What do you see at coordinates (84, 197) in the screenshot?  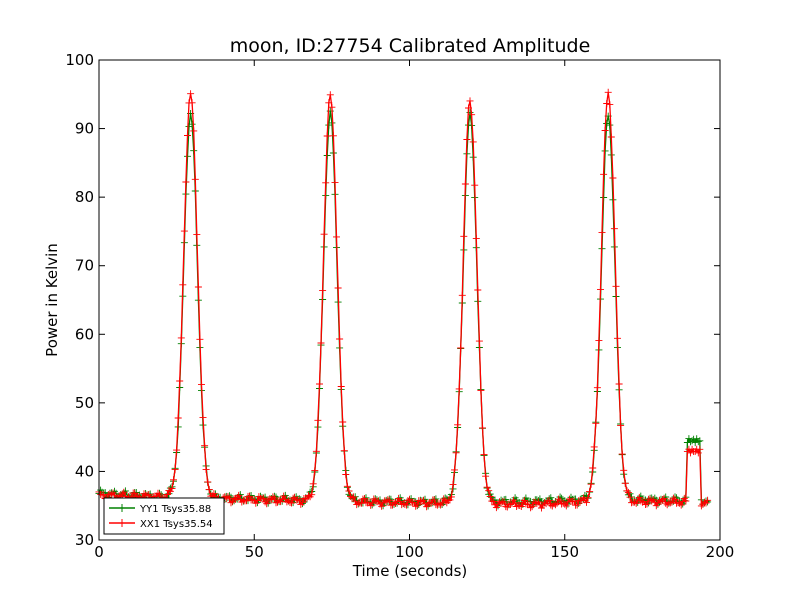 I see `y-tick-label: 80` at bounding box center [84, 197].